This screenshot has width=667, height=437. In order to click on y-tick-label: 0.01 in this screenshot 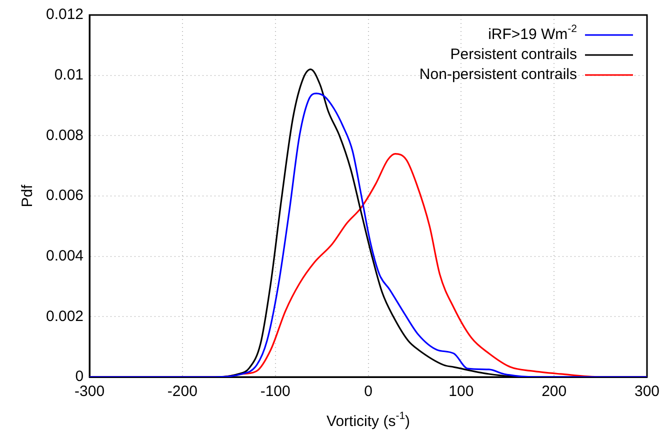, I will do `click(69, 75)`.